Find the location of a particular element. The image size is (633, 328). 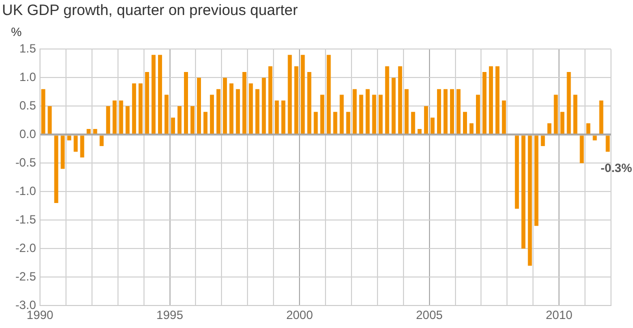

y-tick-label: 0.0 is located at coordinates (27, 133).